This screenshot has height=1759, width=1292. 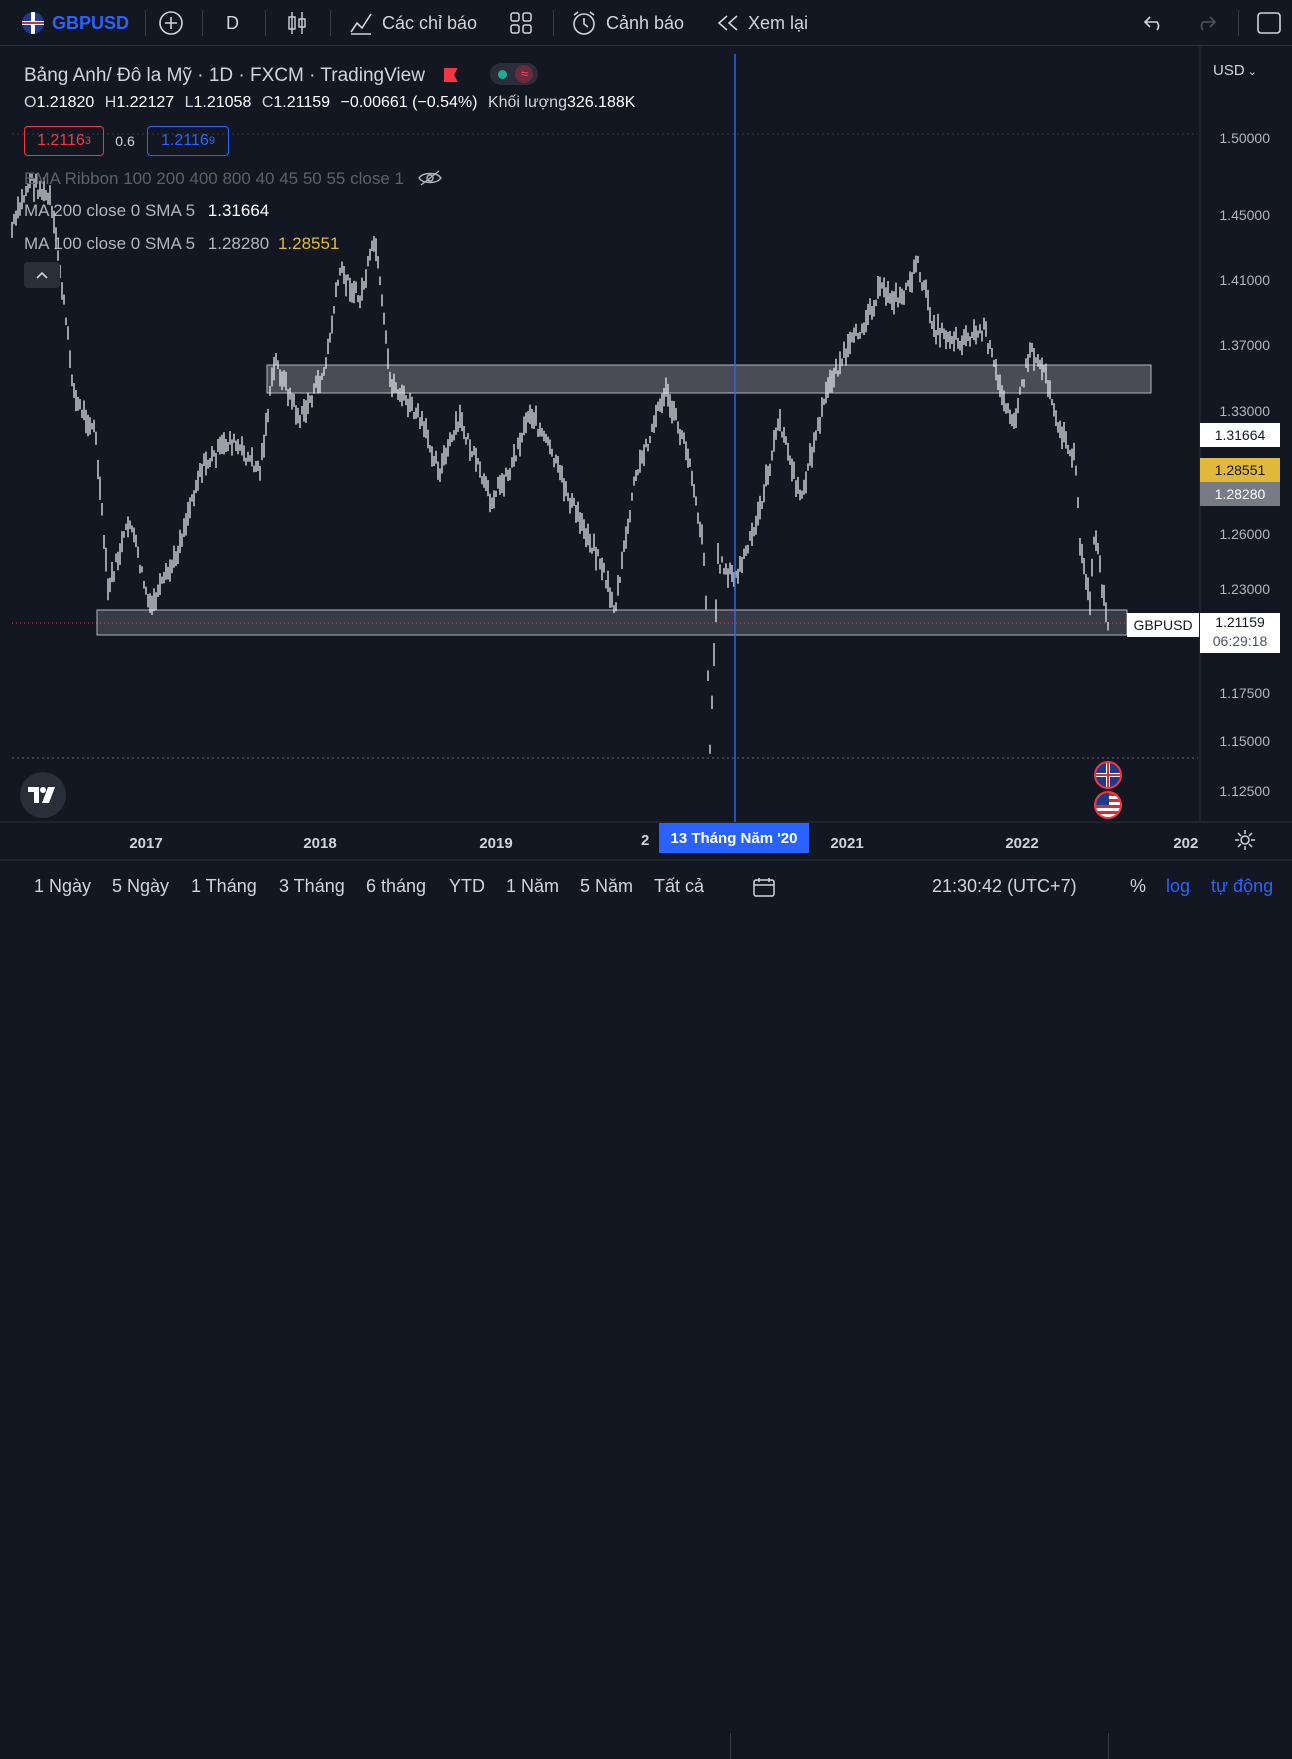 I want to click on sell-price: 1.2116, so click(x=61, y=140).